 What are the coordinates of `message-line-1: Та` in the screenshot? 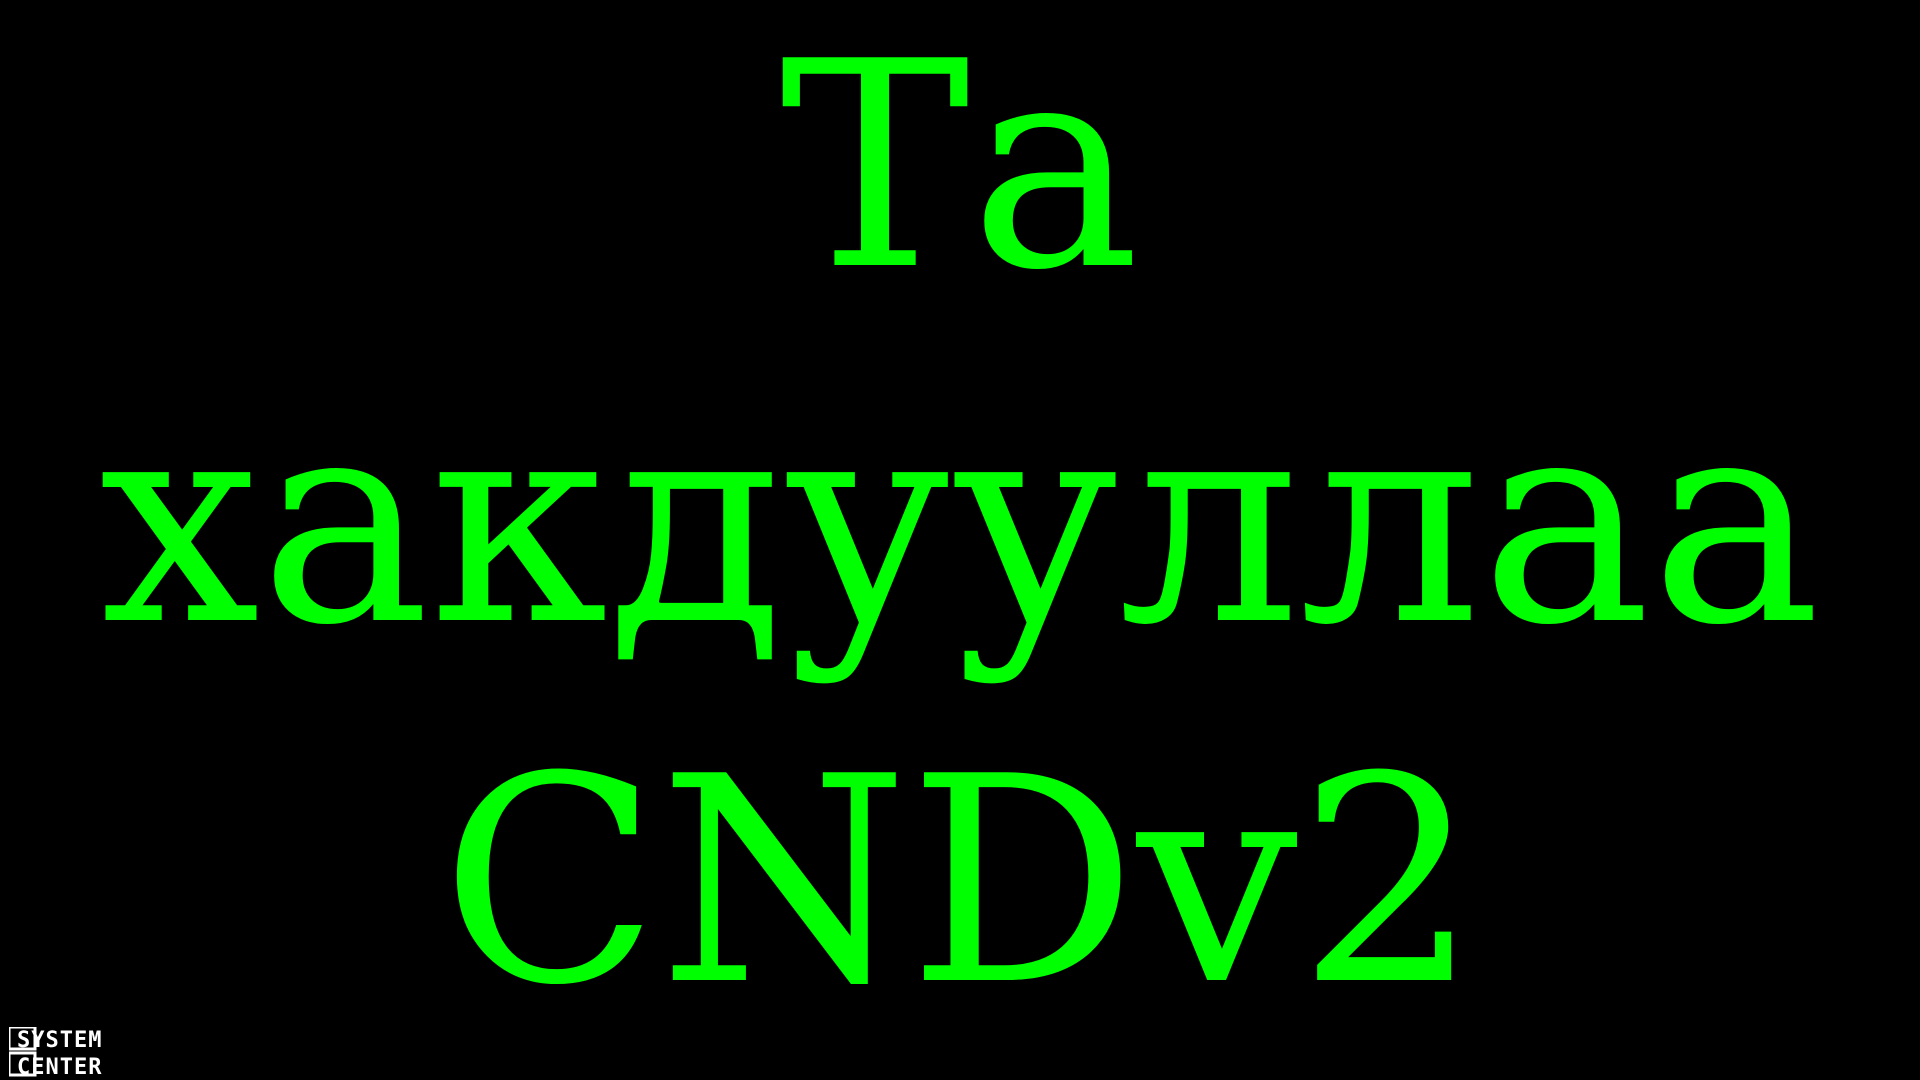 It's located at (959, 167).